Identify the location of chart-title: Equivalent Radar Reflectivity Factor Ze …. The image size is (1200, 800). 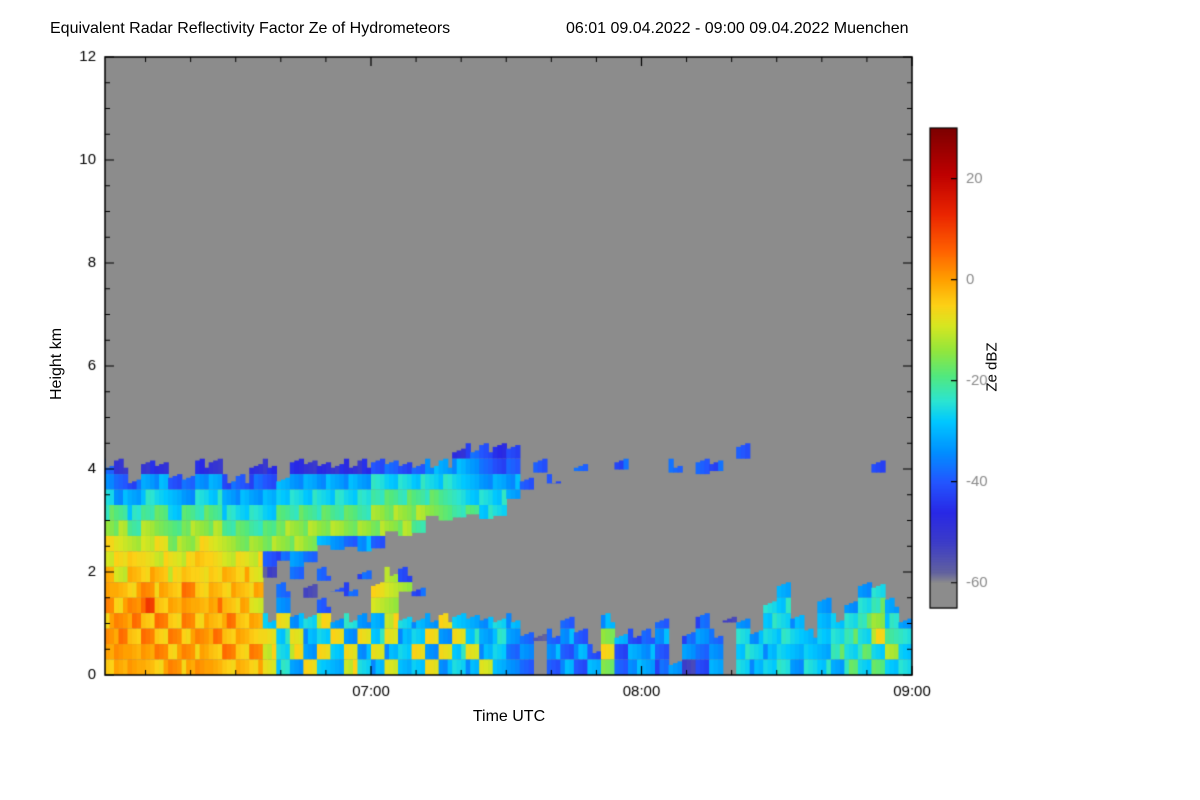
(250, 28).